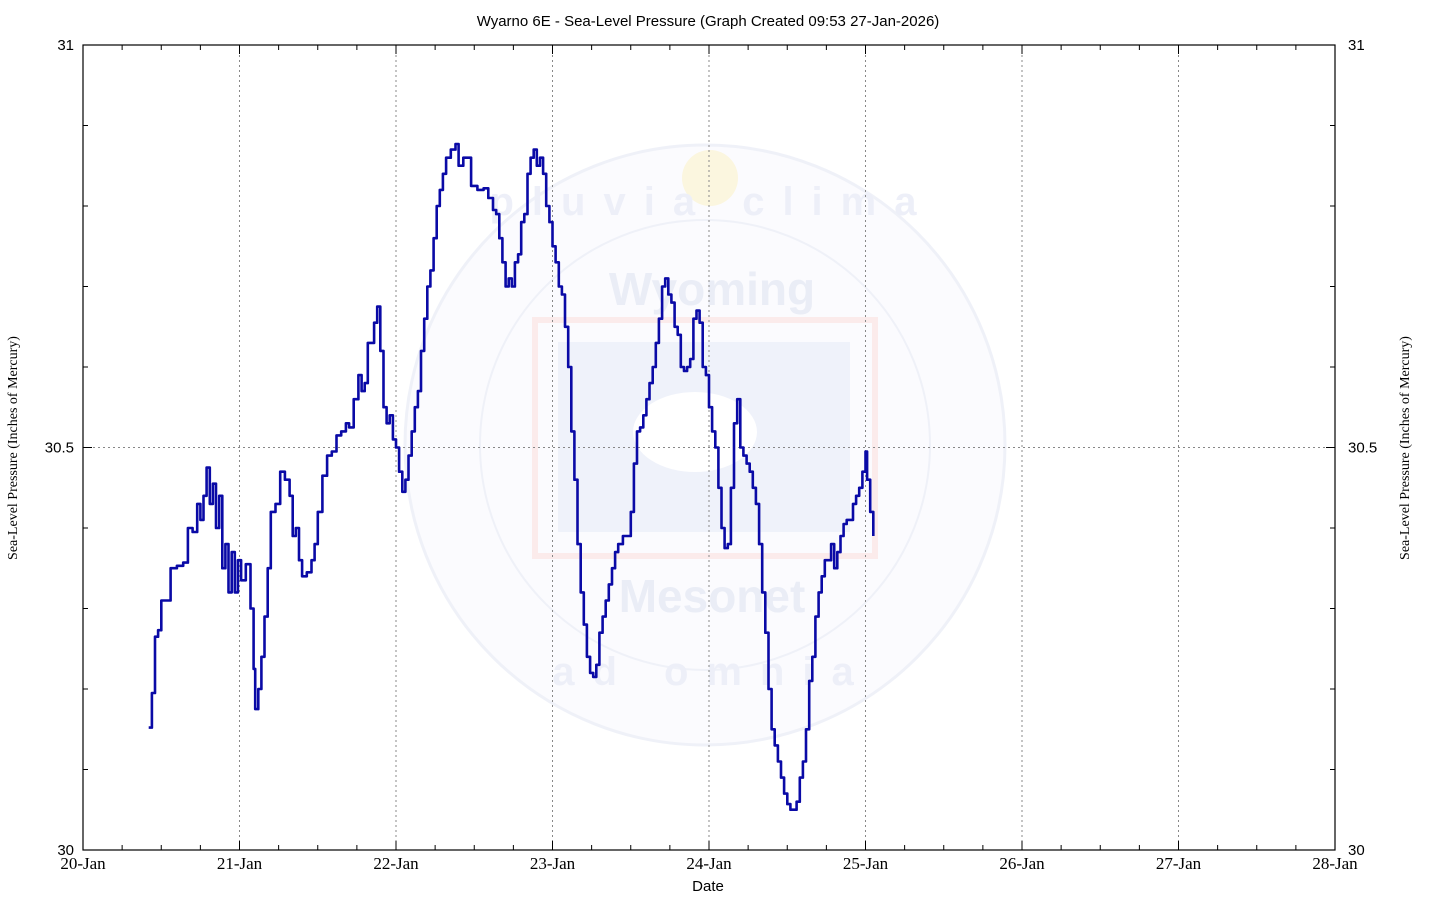  I want to click on x-tick-label: 26-Jan, so click(1022, 863).